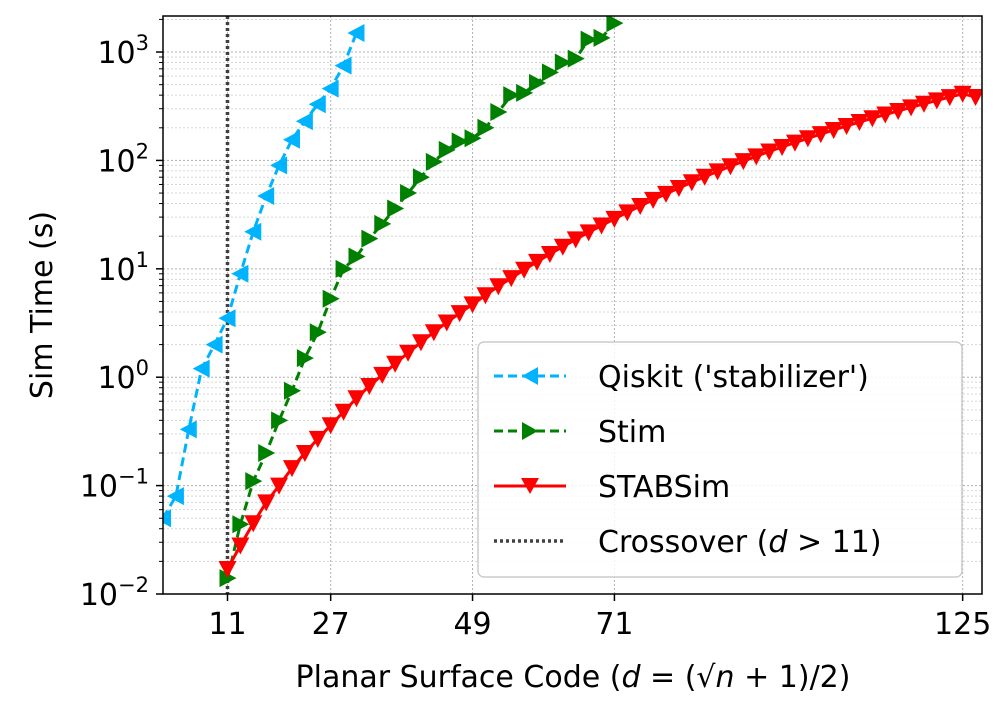 This screenshot has width=997, height=710. Describe the element at coordinates (123, 159) in the screenshot. I see `y-tick-label: 10²` at that location.